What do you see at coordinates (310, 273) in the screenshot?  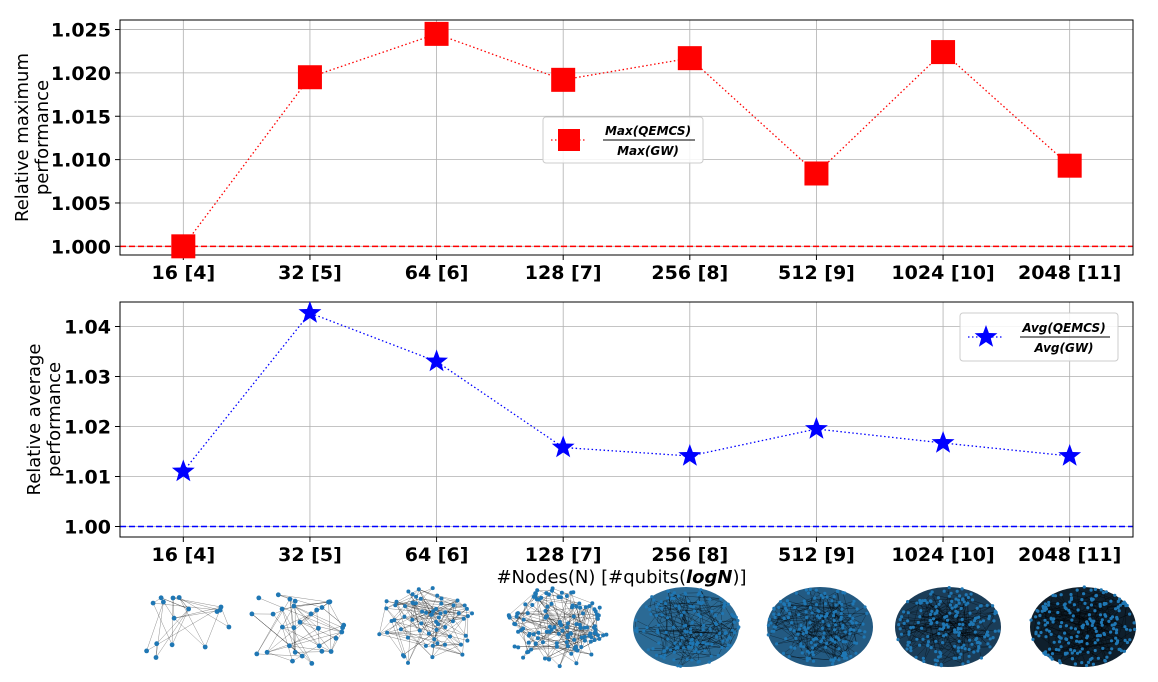 I see `x-tick-label: 32 [5]` at bounding box center [310, 273].